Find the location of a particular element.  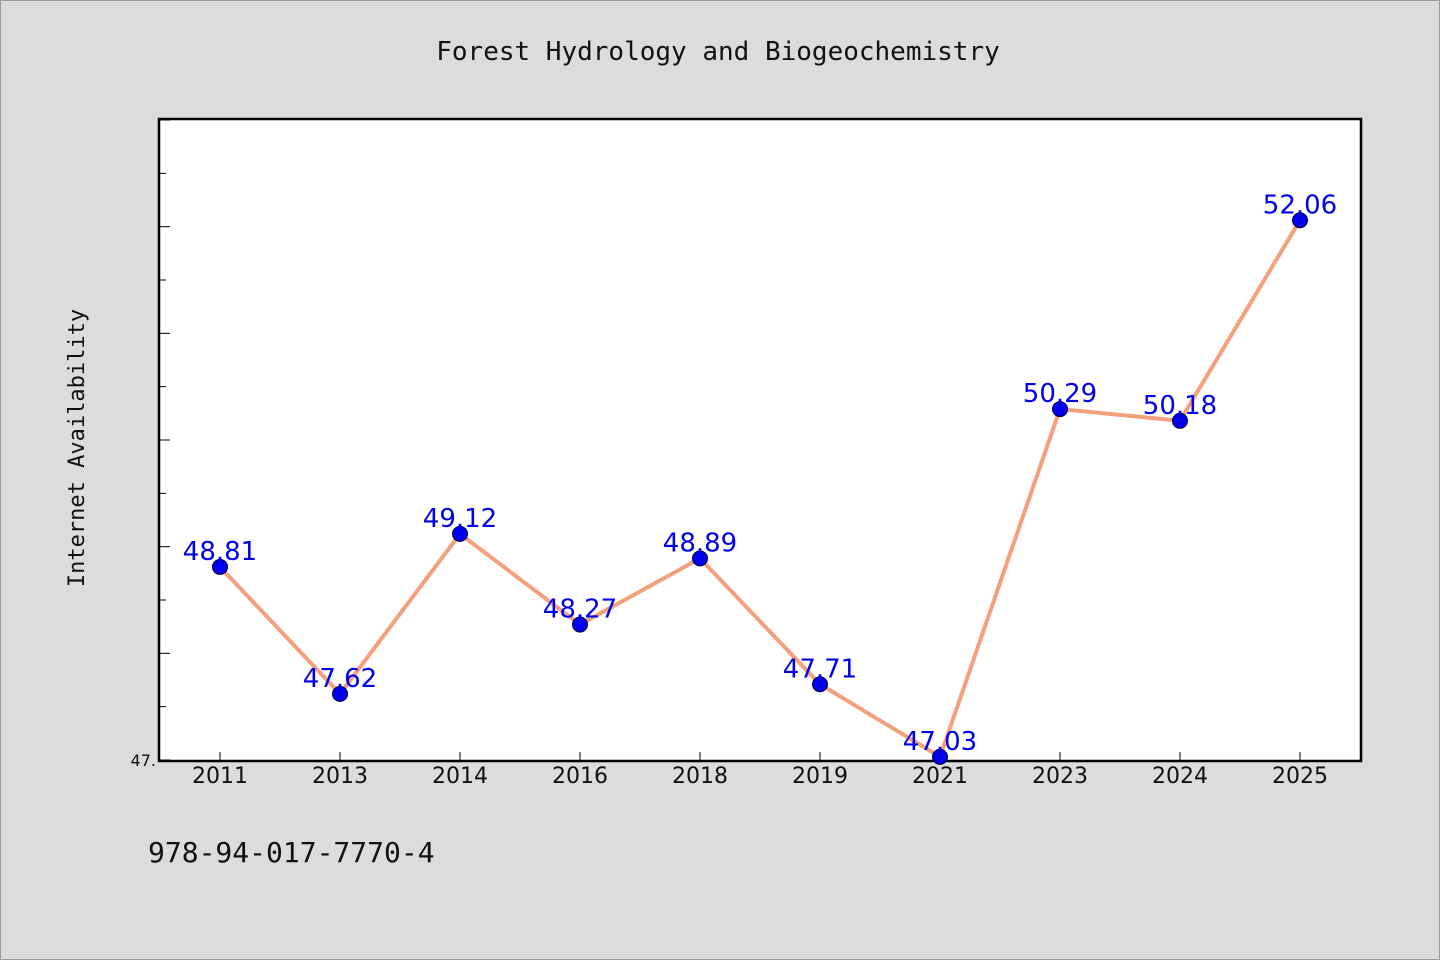

x-tick-label: 2014 is located at coordinates (460, 776).